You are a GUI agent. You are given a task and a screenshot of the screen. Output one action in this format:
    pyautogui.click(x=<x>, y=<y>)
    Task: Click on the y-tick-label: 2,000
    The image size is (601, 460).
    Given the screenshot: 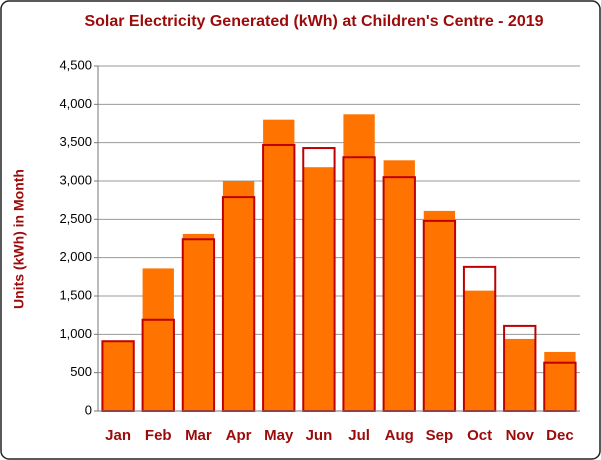 What is the action you would take?
    pyautogui.click(x=75, y=256)
    